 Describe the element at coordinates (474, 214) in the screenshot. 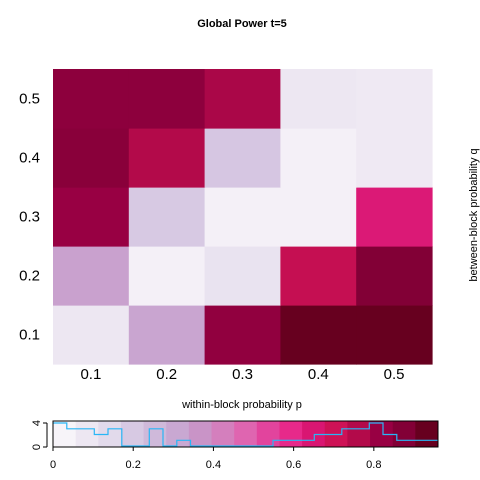

I see `y-axis-label: between-block probability q` at that location.